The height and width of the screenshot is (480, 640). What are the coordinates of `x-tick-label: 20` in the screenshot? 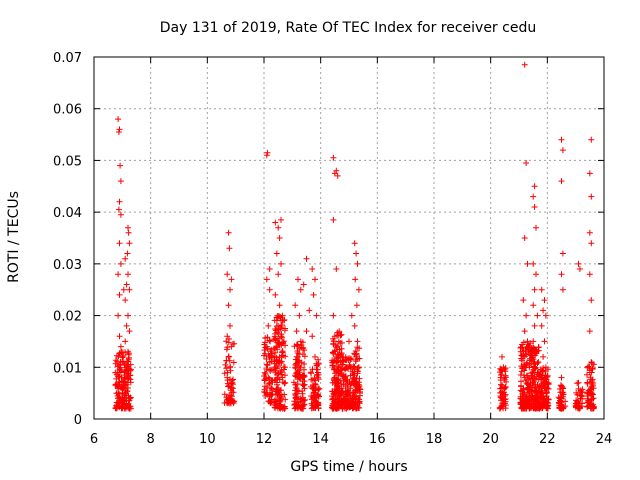 It's located at (490, 439).